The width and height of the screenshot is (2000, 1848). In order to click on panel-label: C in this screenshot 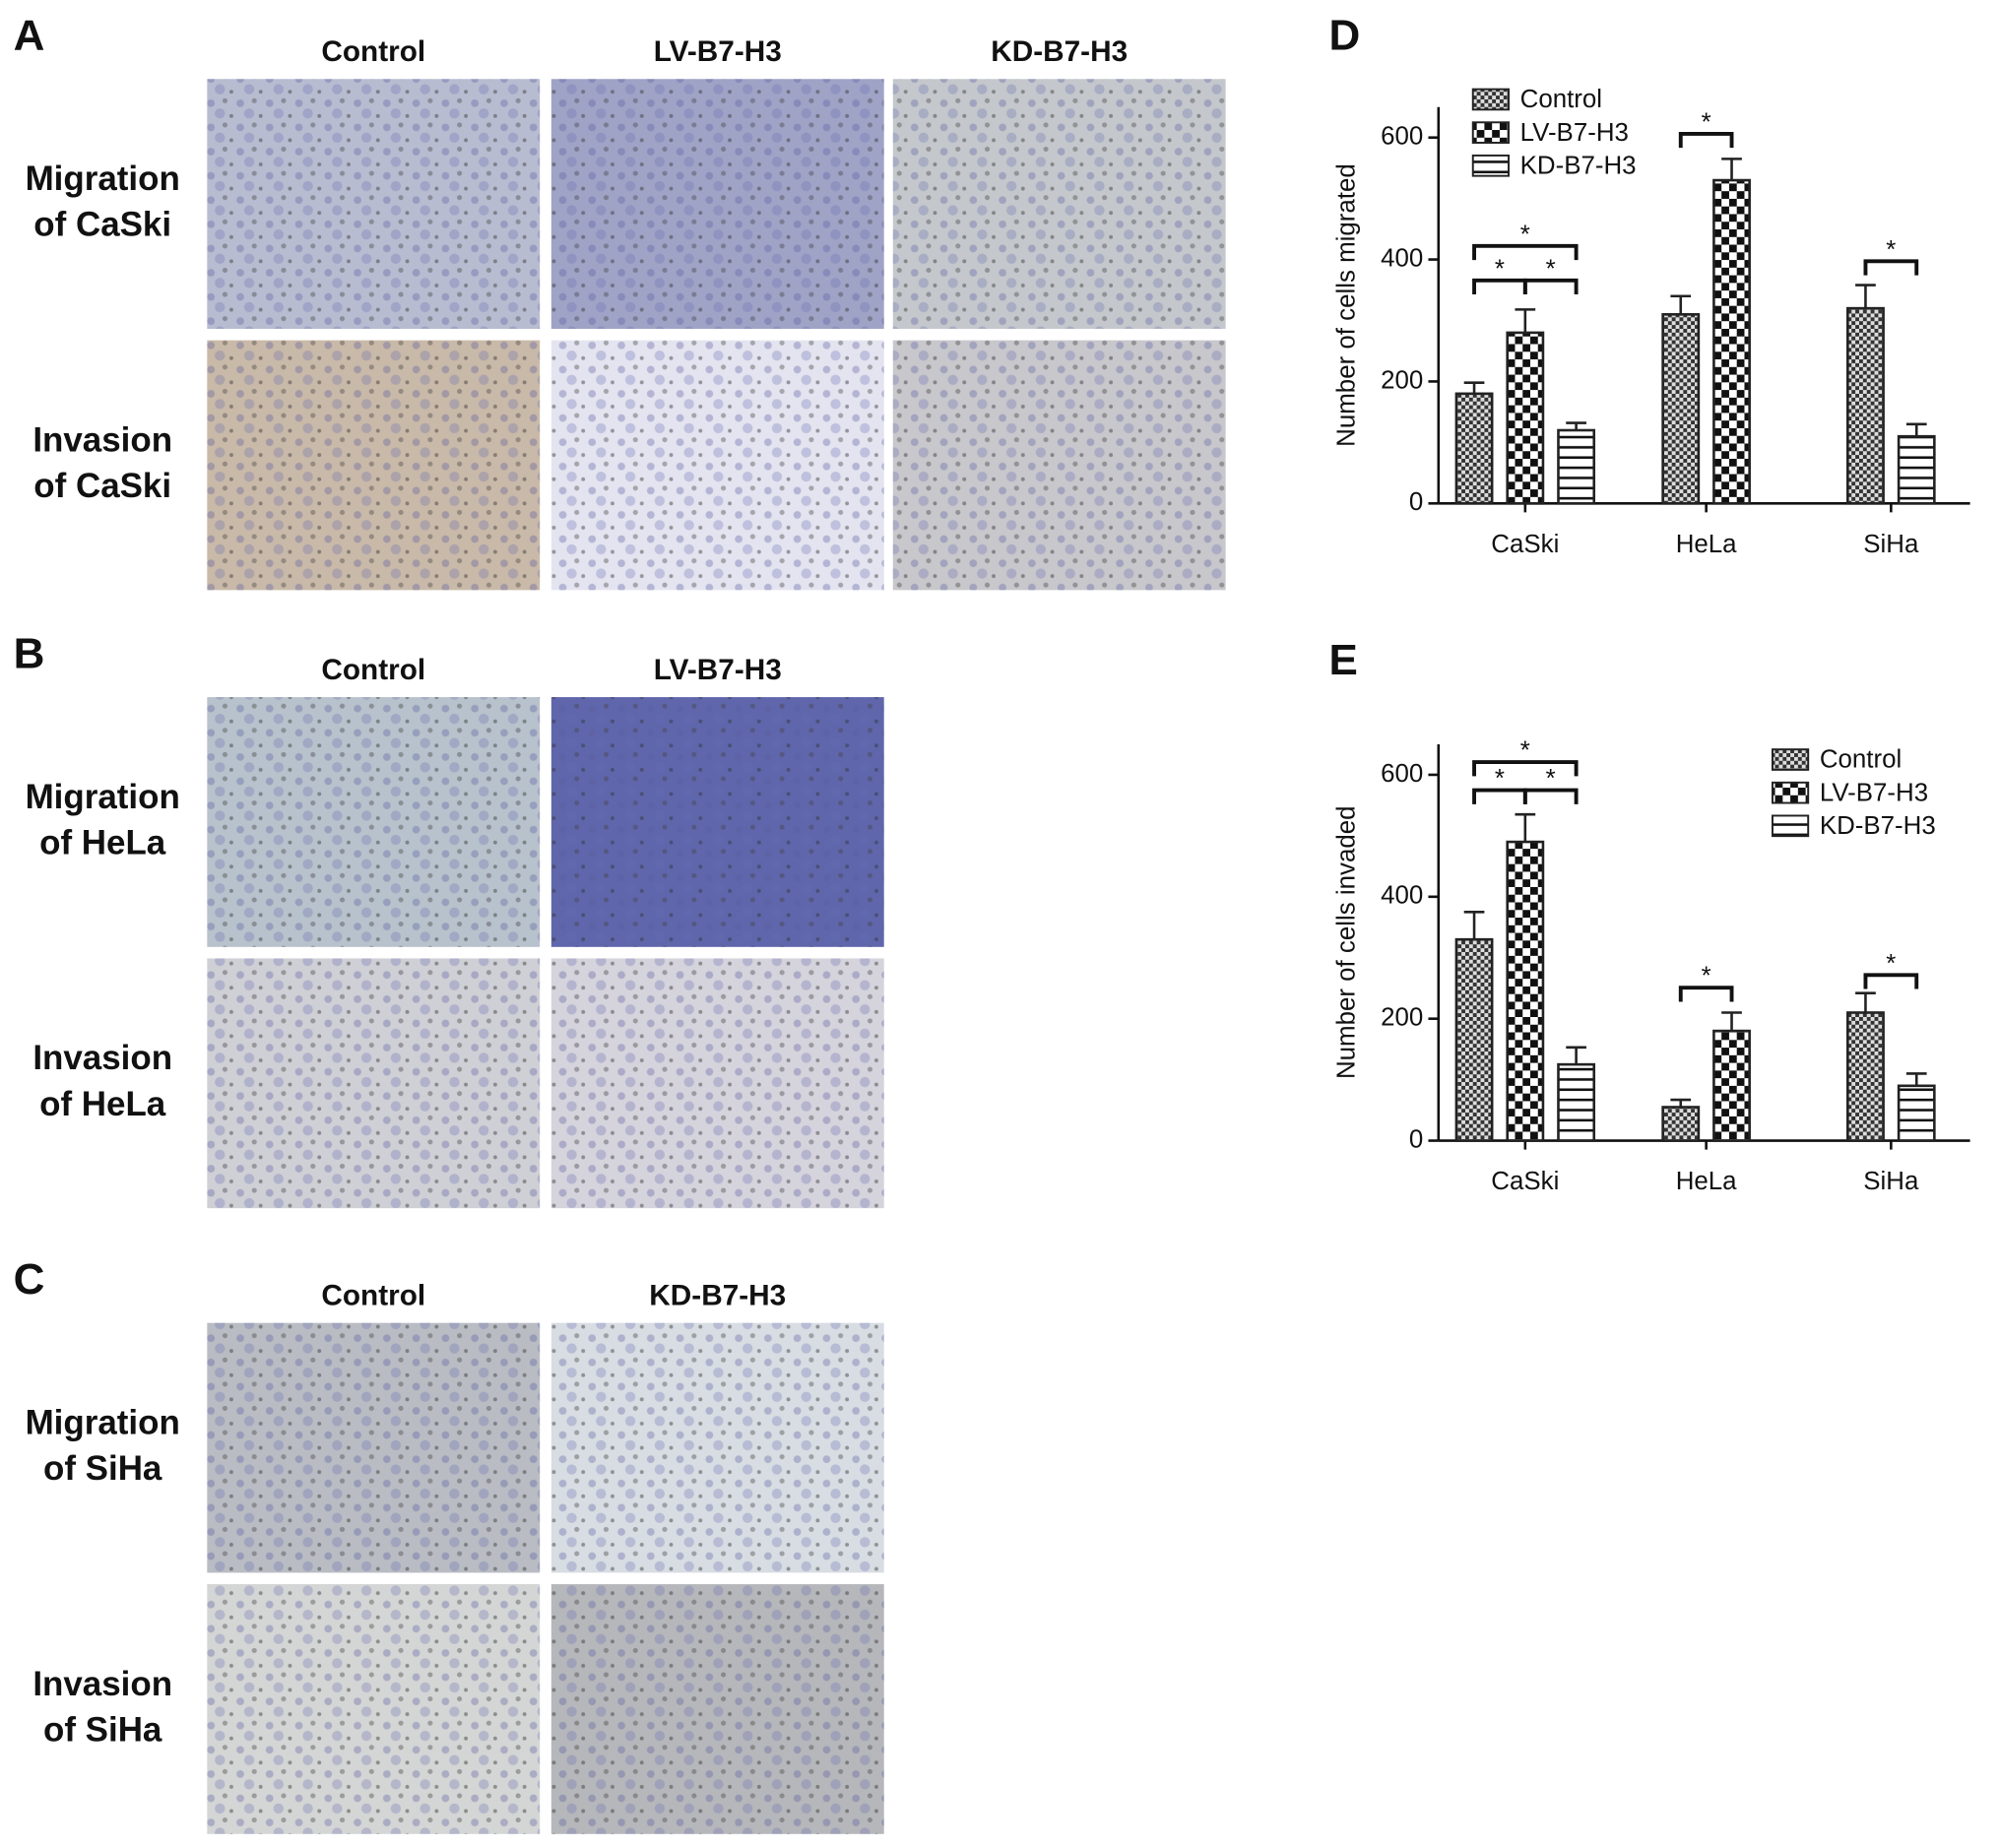, I will do `click(29, 1279)`.